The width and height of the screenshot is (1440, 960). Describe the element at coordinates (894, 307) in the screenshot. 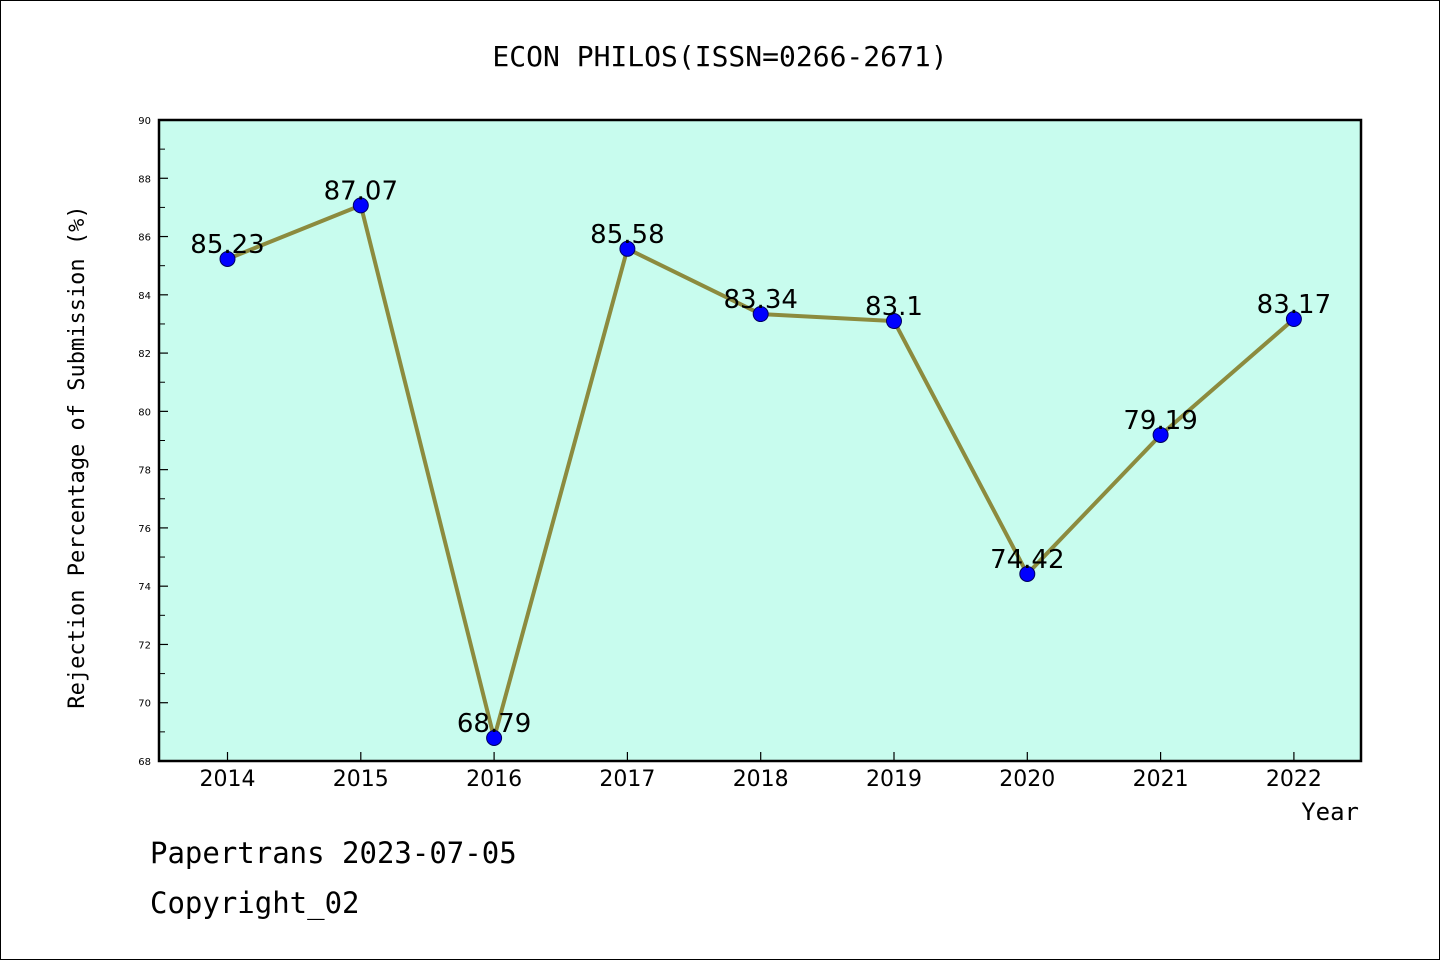

I see `data-label: 83.1` at that location.